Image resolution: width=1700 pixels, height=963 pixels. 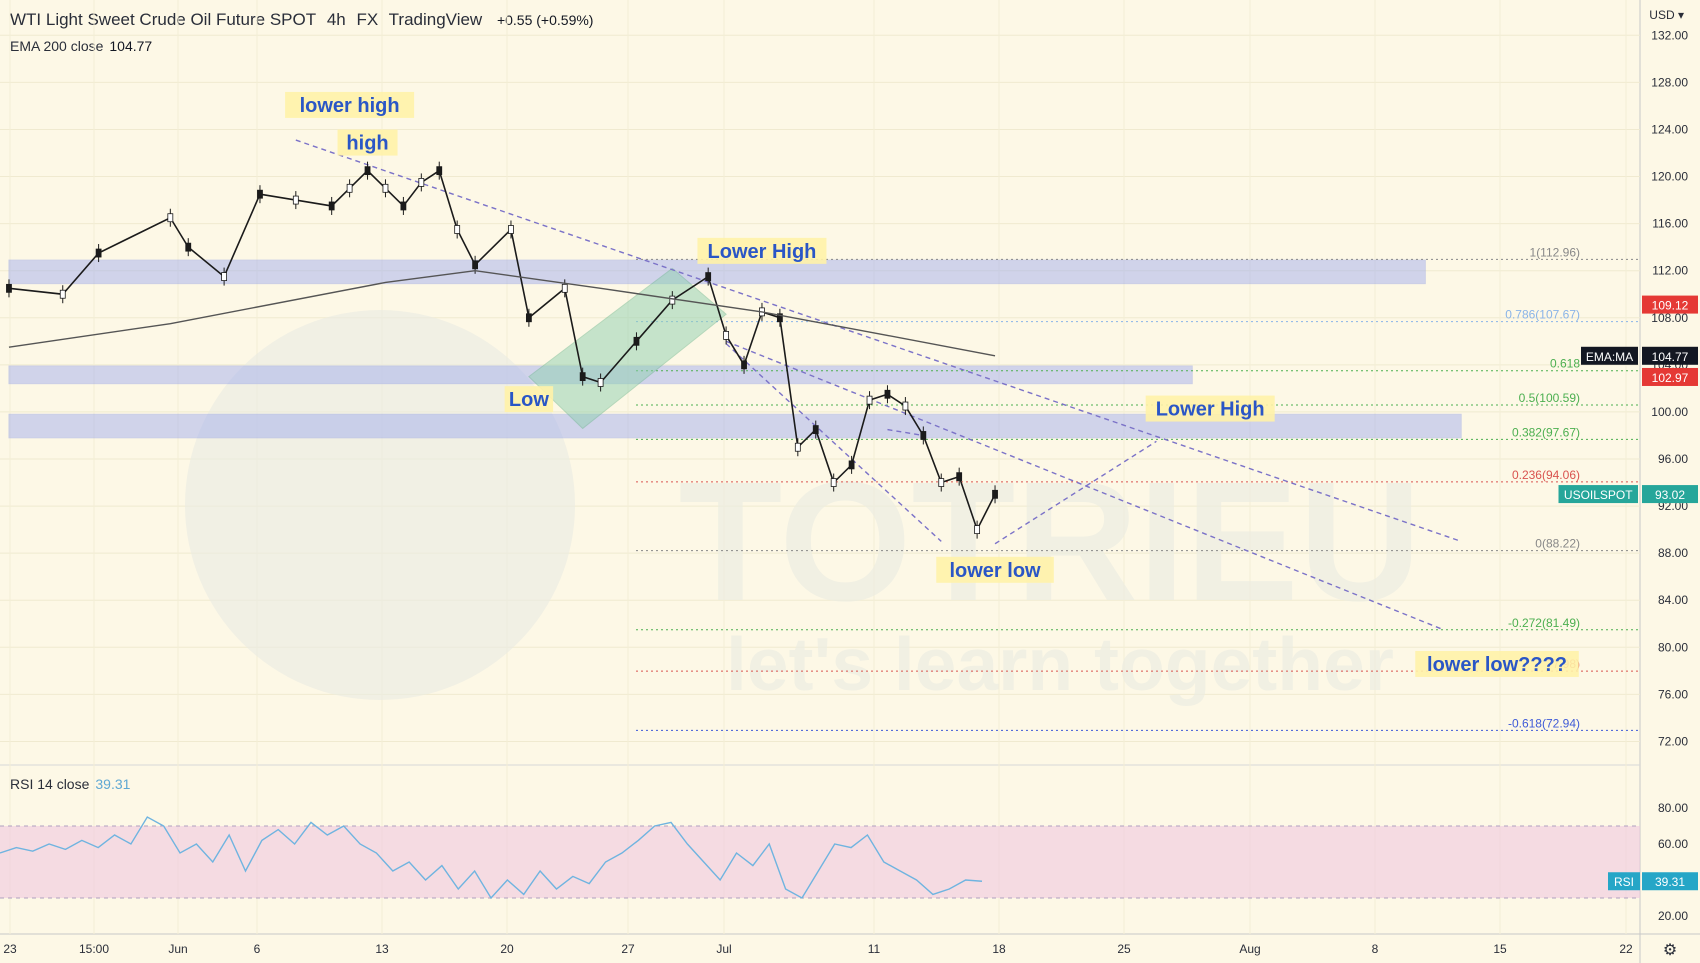 What do you see at coordinates (507, 949) in the screenshot?
I see `time-tick-label: 20` at bounding box center [507, 949].